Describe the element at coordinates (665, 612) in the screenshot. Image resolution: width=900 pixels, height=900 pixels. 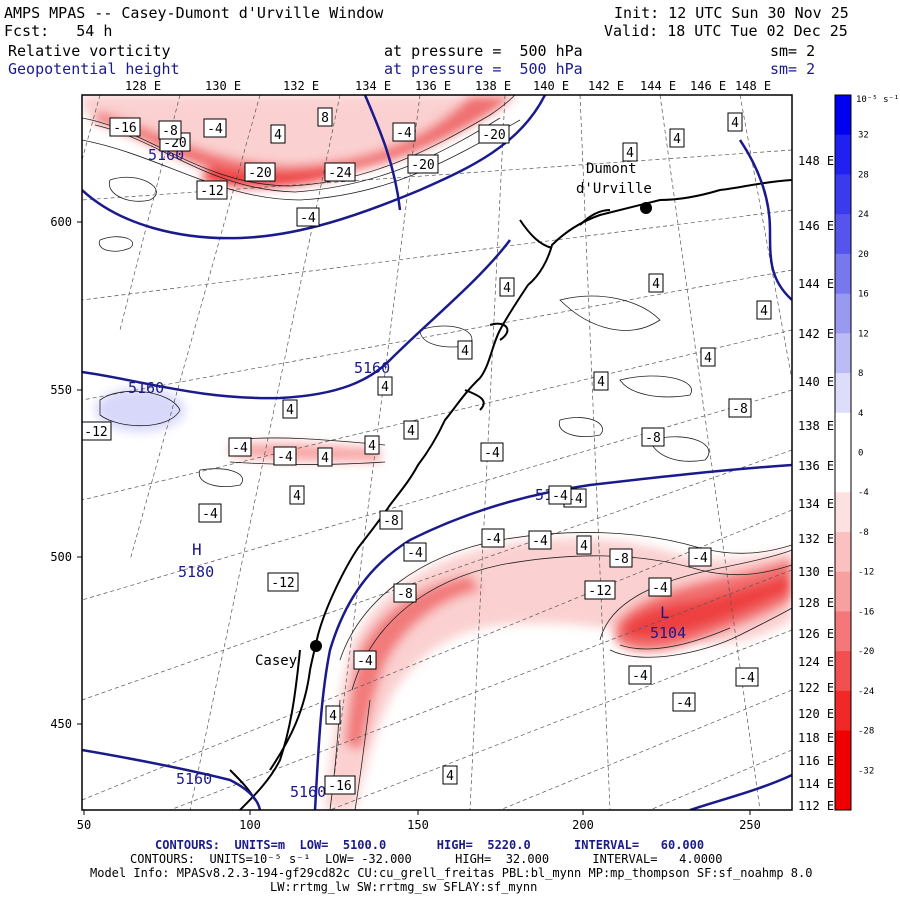
I see `pressure-center-low: L` at that location.